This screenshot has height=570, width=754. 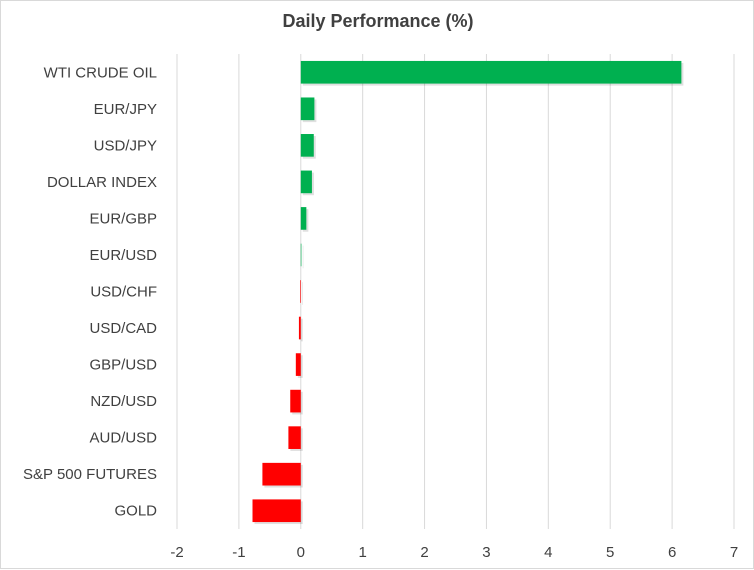 I want to click on category-label: EUR/USD, so click(x=123, y=255).